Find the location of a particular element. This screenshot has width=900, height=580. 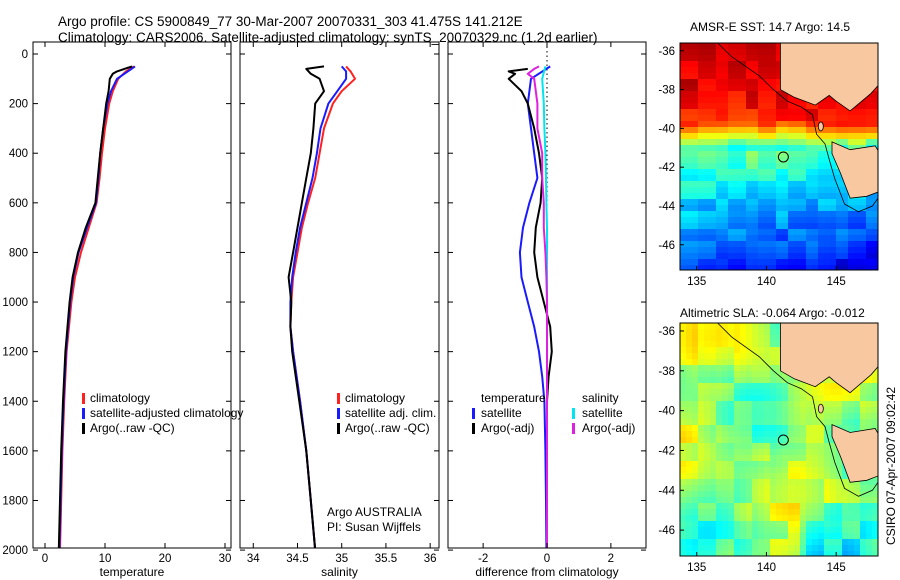

legend-label-satellite: satellite adj. clim. is located at coordinates (390, 413).